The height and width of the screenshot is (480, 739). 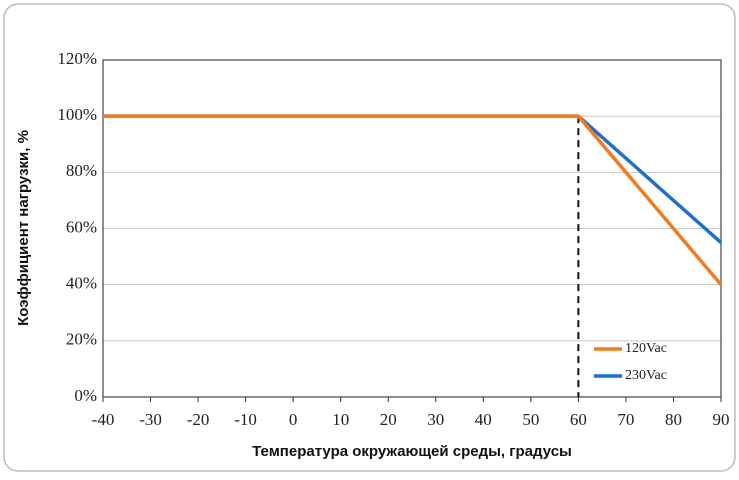 I want to click on x-axis-title: Температура окружающей среды, градусы, so click(x=412, y=451).